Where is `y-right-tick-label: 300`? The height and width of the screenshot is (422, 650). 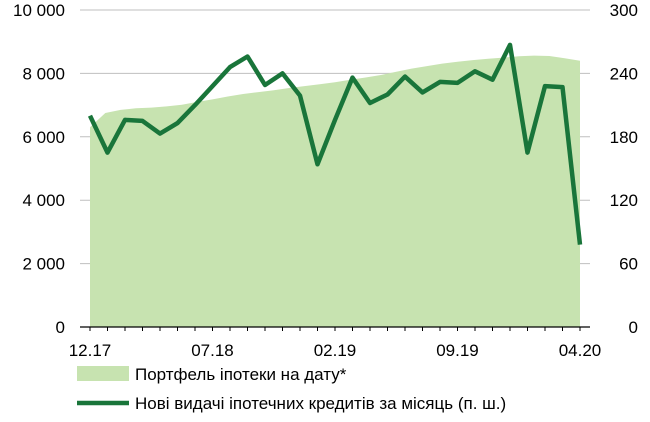 y-right-tick-label: 300 is located at coordinates (624, 10).